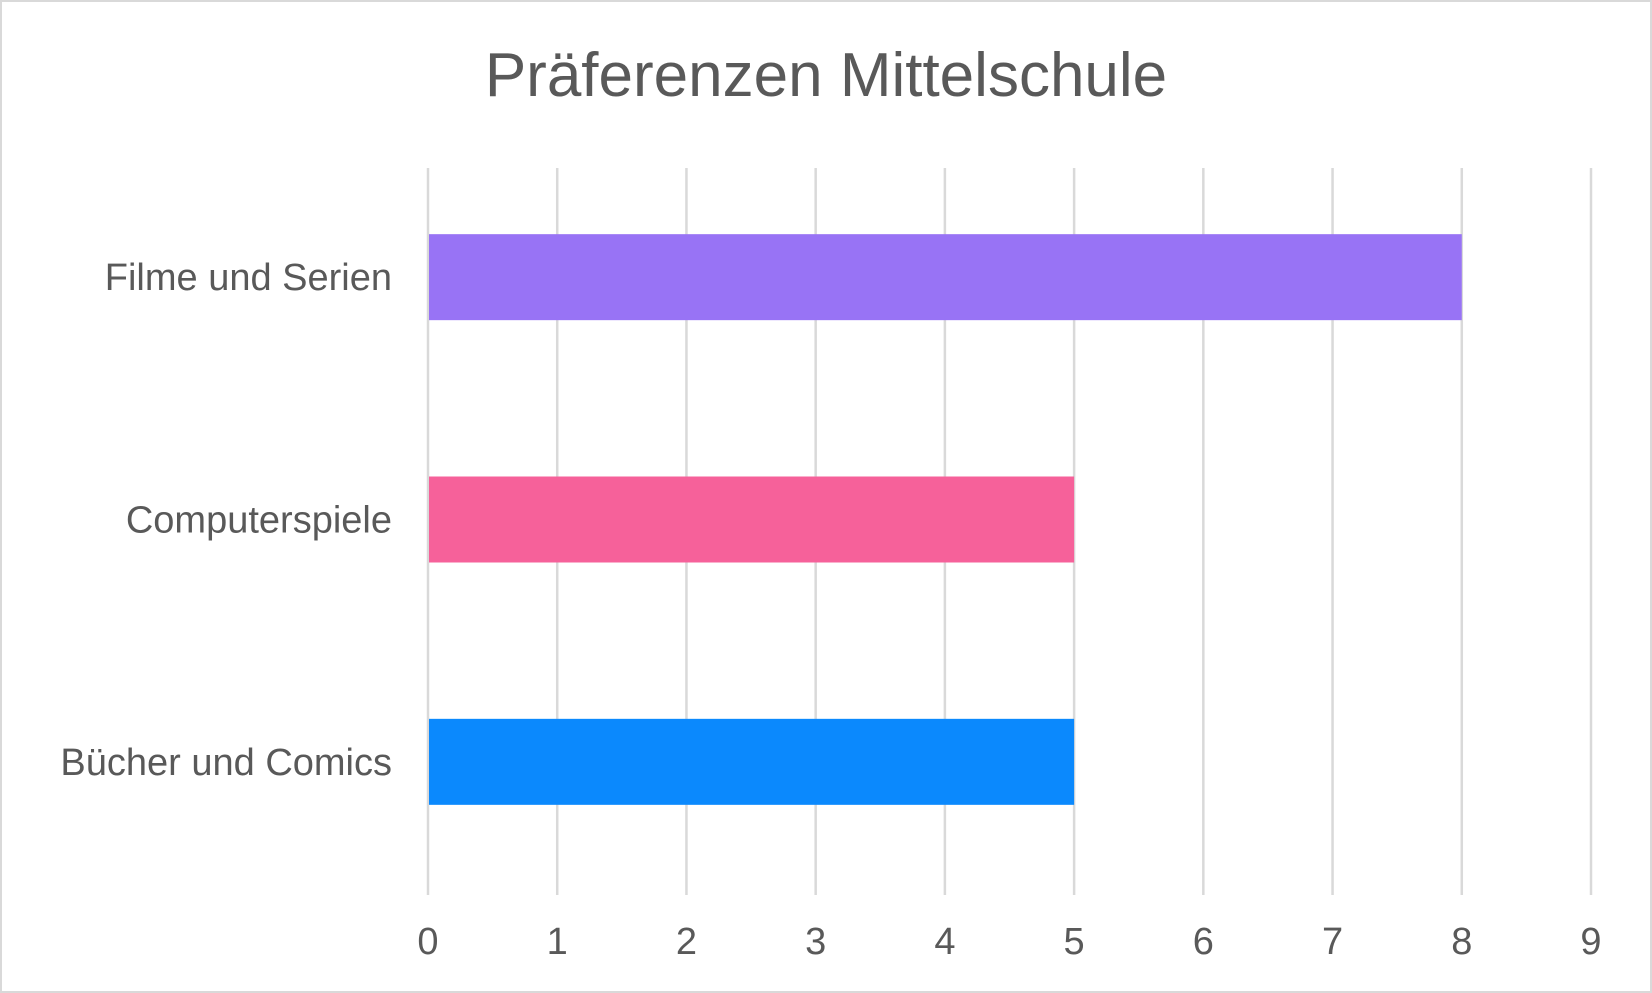  I want to click on category-label-2: Computerspiele, so click(259, 521).